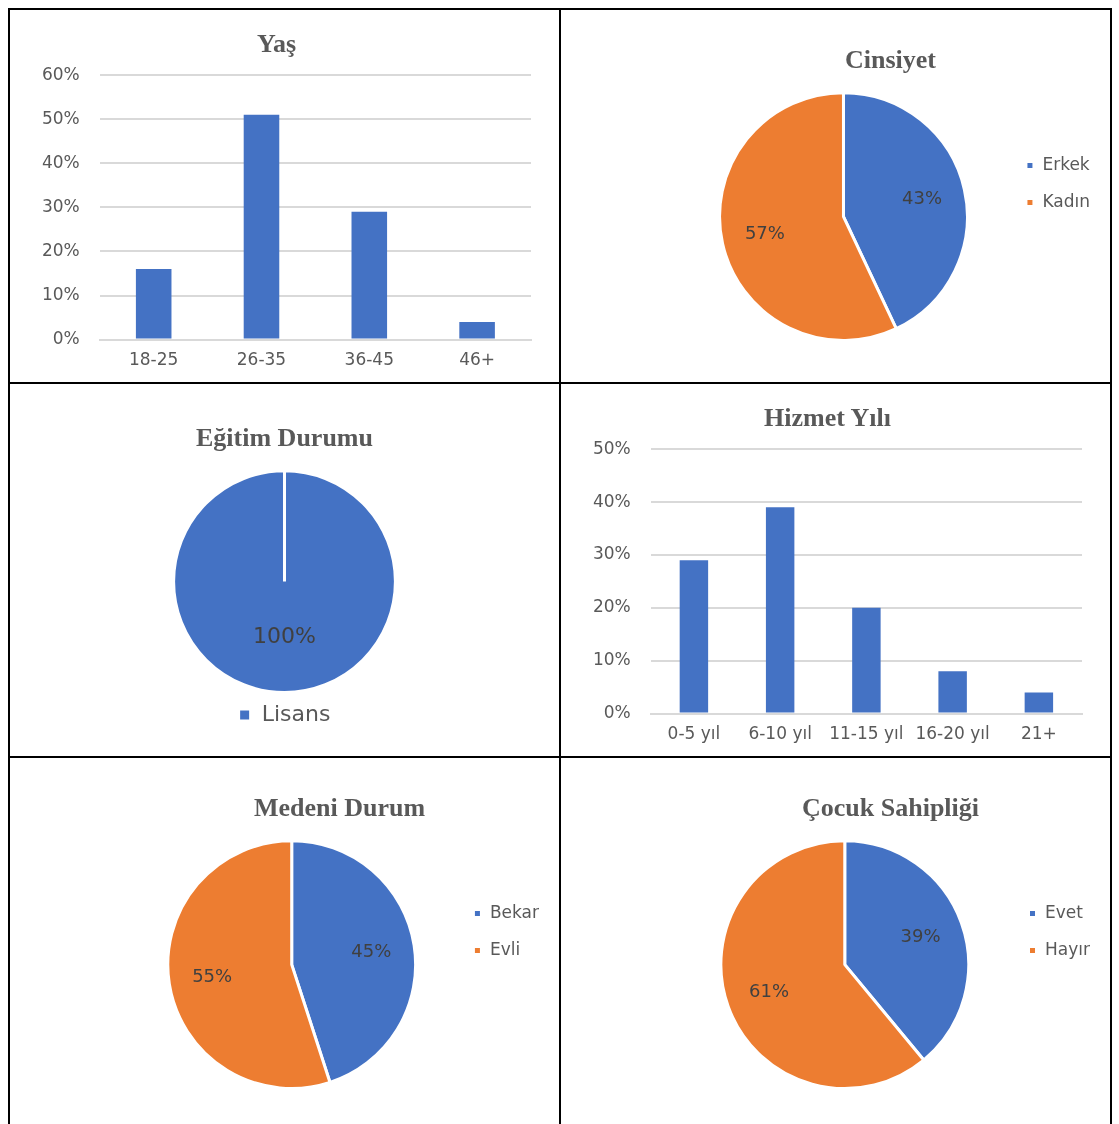 The width and height of the screenshot is (1119, 1124). What do you see at coordinates (339, 808) in the screenshot?
I see `chart-title: Medeni Durum` at bounding box center [339, 808].